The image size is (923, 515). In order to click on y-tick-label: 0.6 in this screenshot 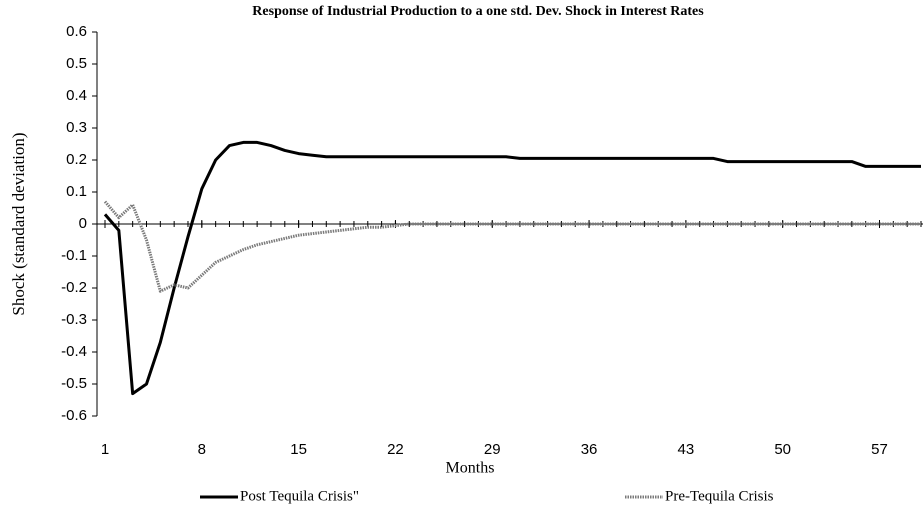, I will do `click(76, 31)`.